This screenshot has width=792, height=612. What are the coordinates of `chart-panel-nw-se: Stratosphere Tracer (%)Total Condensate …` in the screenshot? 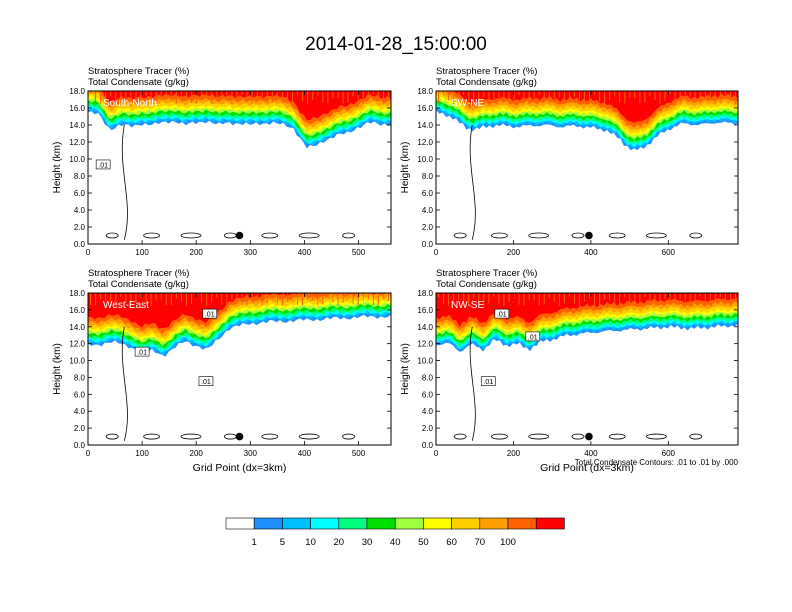 It's located at (569, 371).